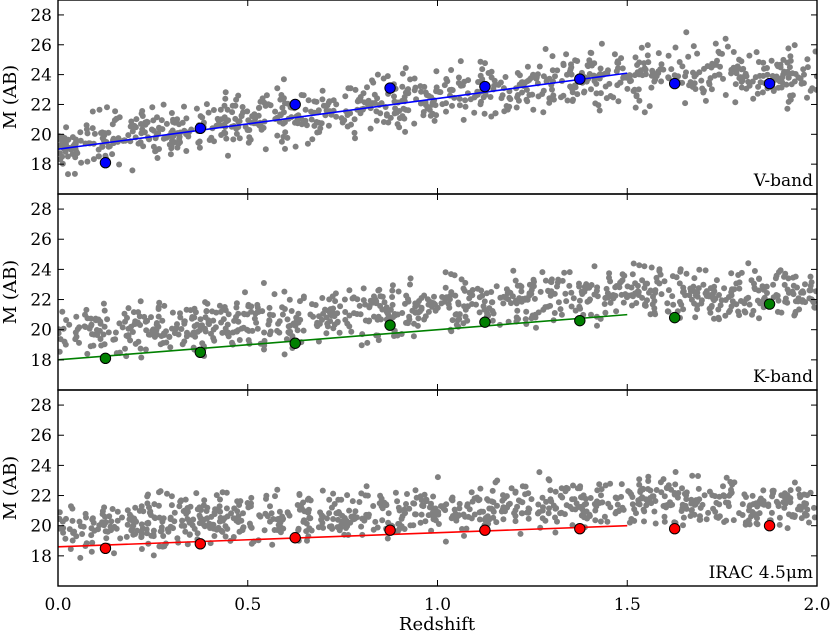  What do you see at coordinates (41, 270) in the screenshot?
I see `y-tick-label: 24` at bounding box center [41, 270].